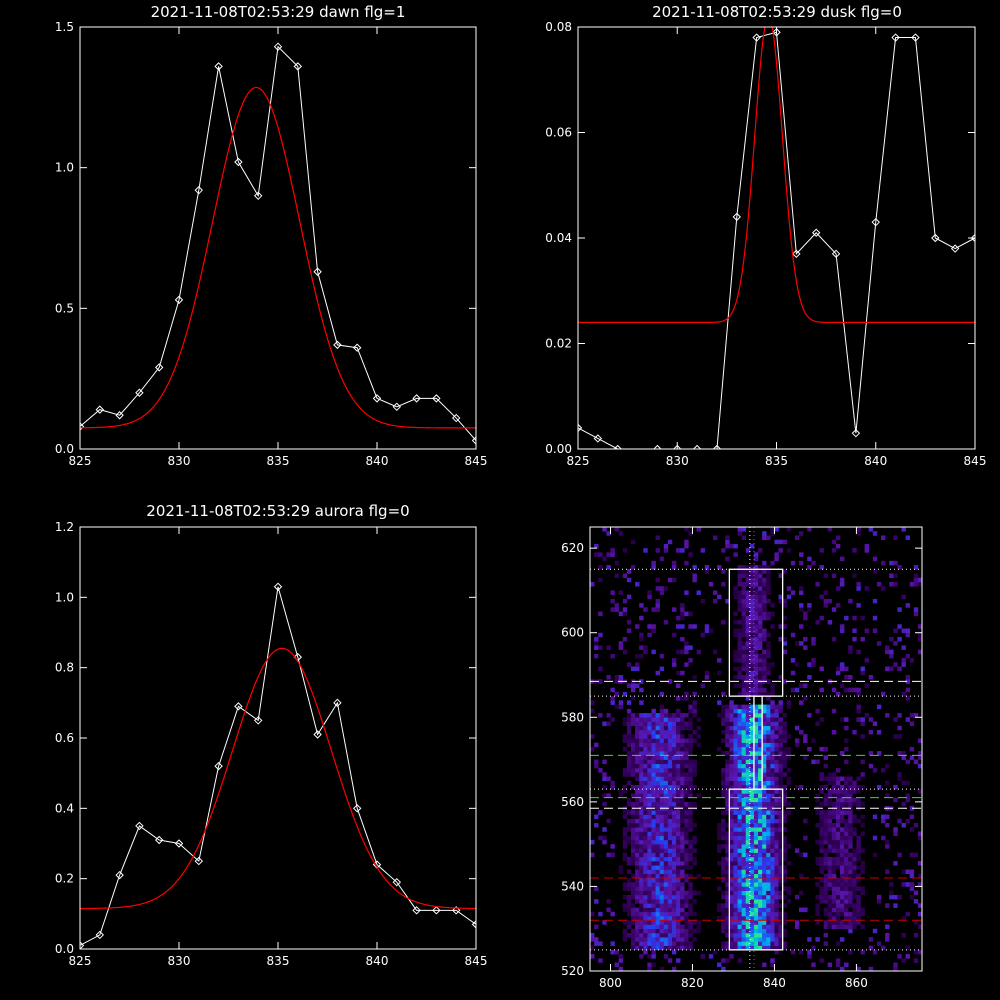  What do you see at coordinates (377, 961) in the screenshot?
I see `aurora-xtick-label: 840` at bounding box center [377, 961].